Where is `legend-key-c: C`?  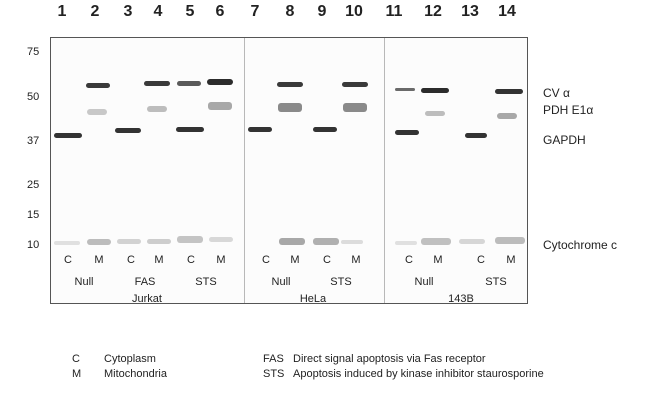
legend-key-c: C is located at coordinates (76, 359).